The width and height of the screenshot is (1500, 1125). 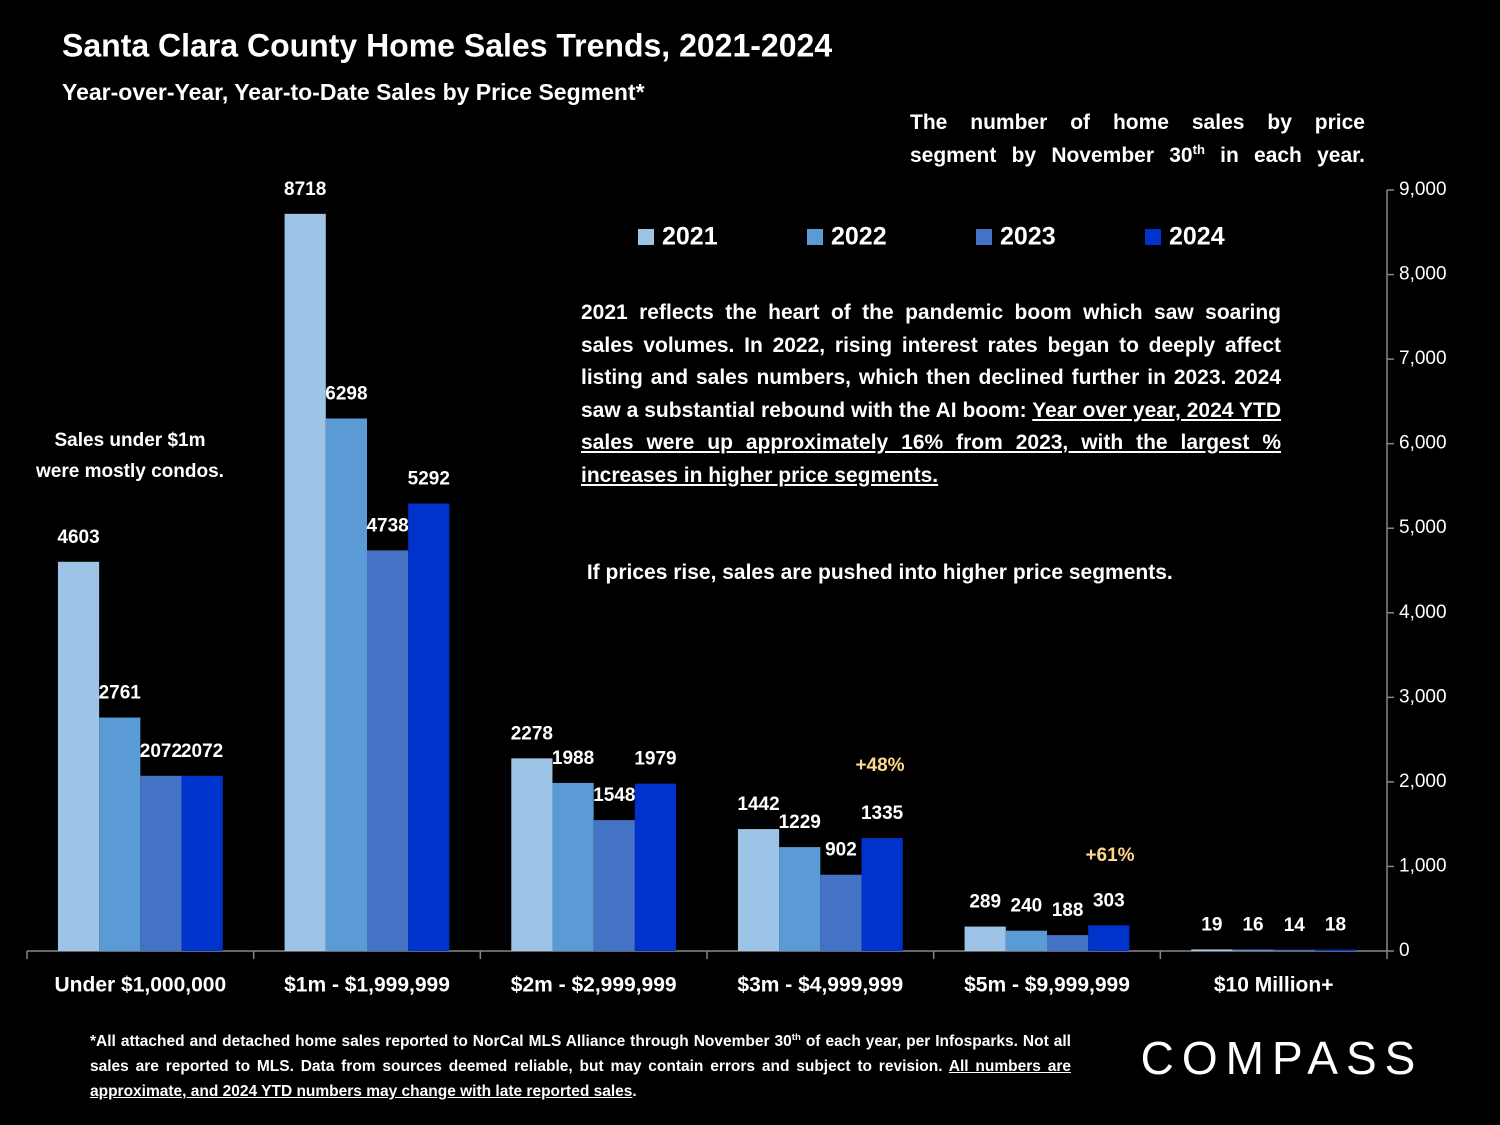 I want to click on note-text: in each year., so click(x=1284, y=155).